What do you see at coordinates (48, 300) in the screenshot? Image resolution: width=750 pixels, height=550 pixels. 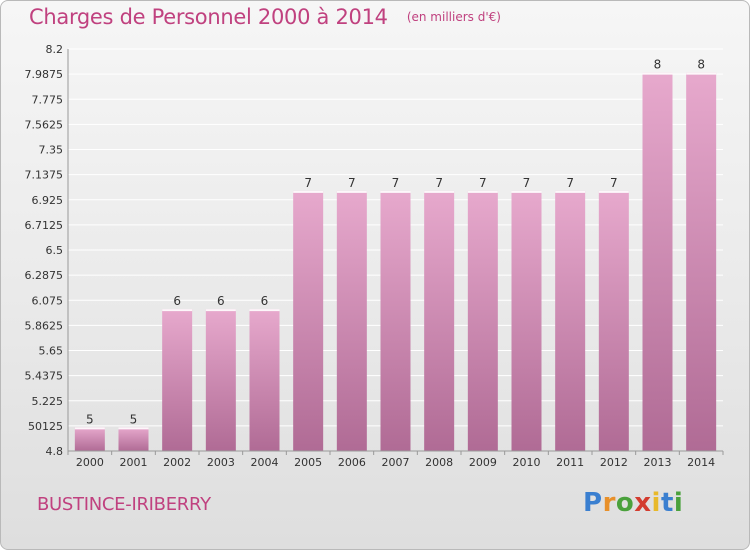 I see `y-tick-label: 6.075` at bounding box center [48, 300].